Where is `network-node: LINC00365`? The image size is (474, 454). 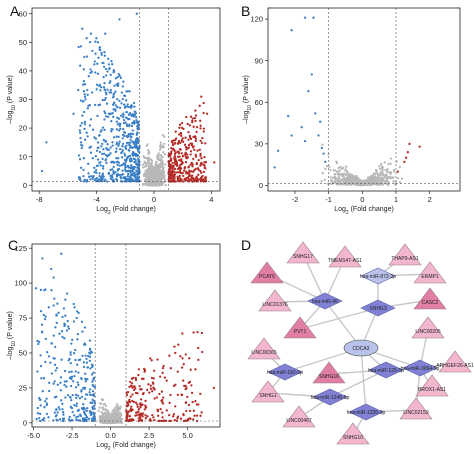 network-node: LINC00365 is located at coordinates (264, 348).